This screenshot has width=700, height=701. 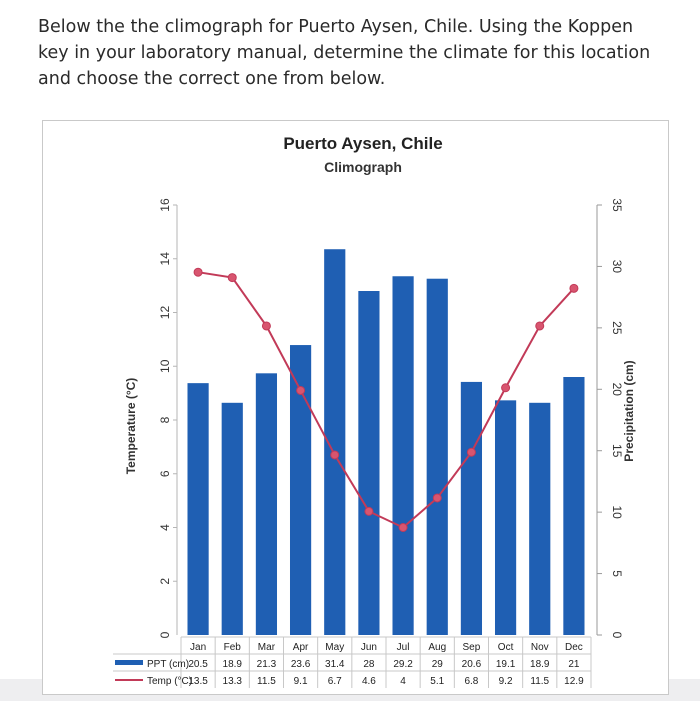 I want to click on left-tick-label: 12, so click(x=165, y=313).